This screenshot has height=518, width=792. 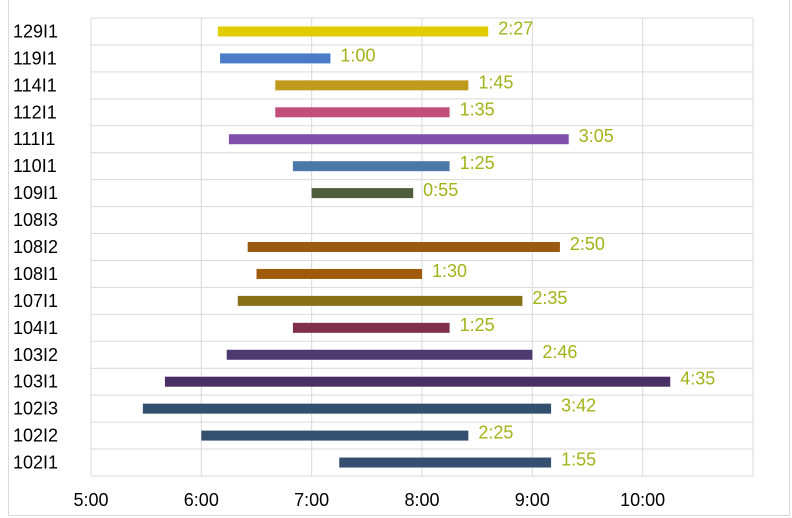 I want to click on category-label: 119I1, so click(x=35, y=58).